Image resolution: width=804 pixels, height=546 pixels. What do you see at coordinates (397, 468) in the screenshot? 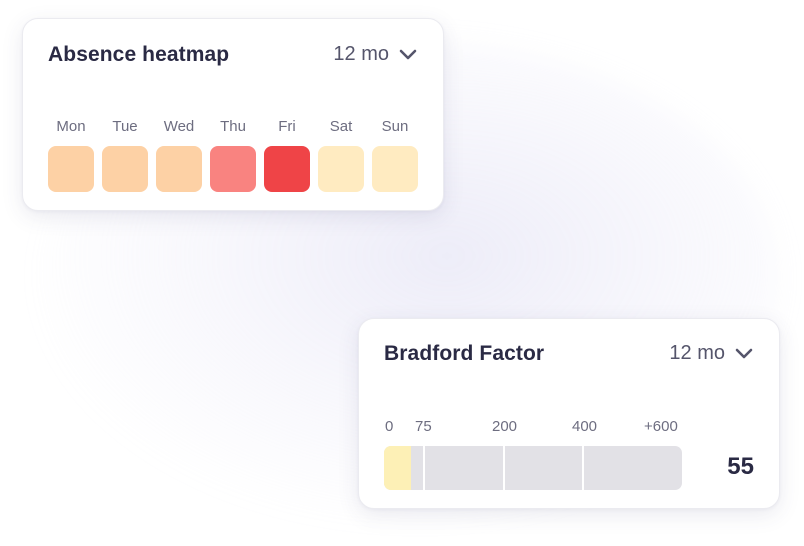
I see `bradford-bar-fill` at bounding box center [397, 468].